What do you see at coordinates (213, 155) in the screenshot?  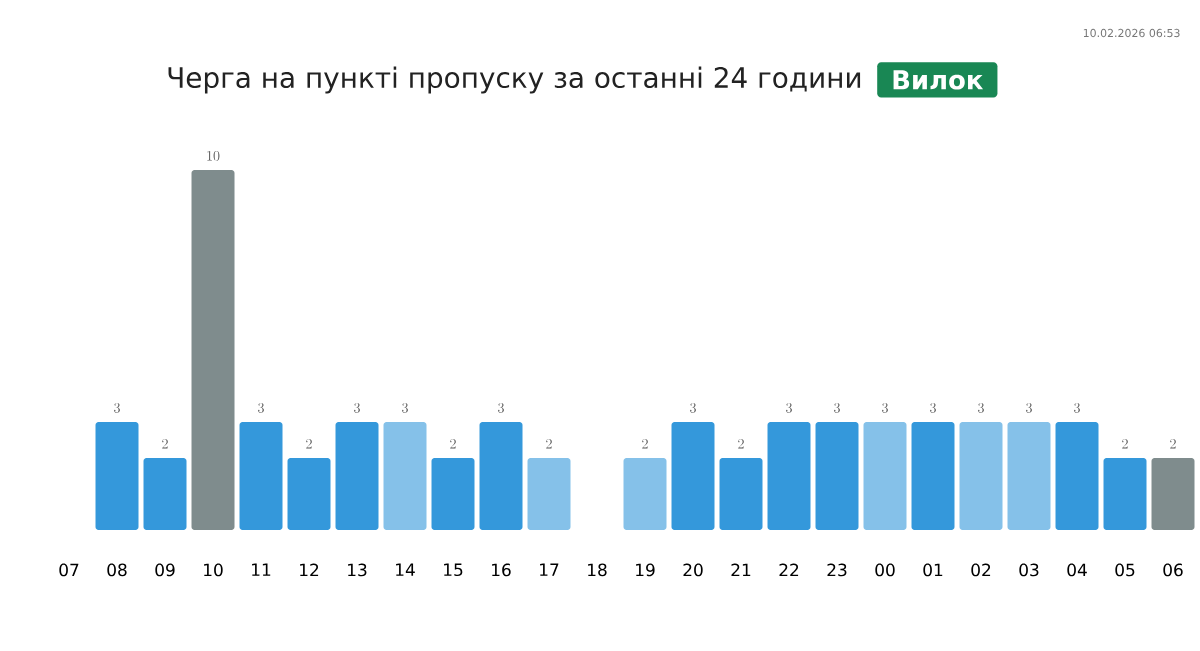 I see `data-label: 10` at bounding box center [213, 155].